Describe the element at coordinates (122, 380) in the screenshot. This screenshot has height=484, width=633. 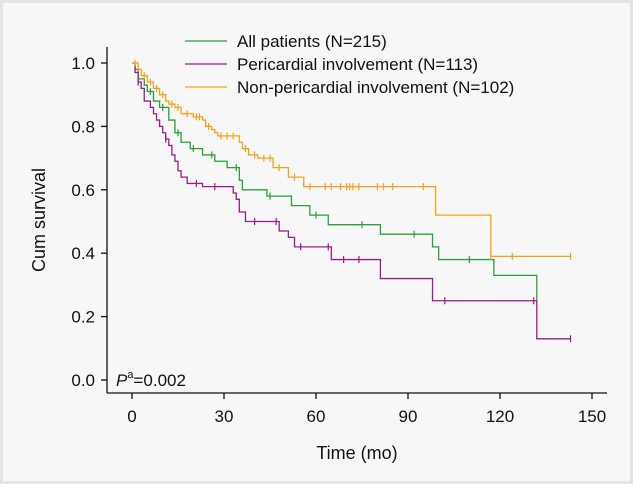
I see `p-value-symbol: P` at that location.